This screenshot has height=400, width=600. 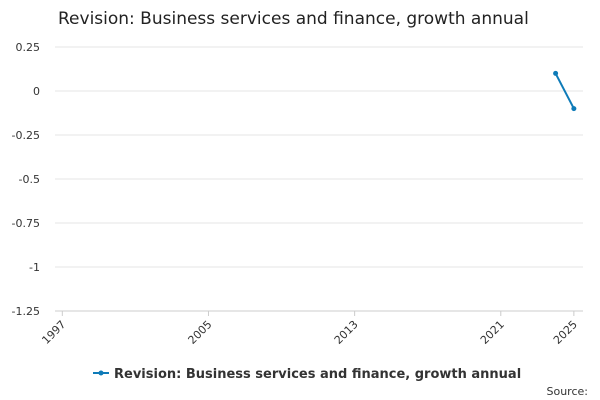 I want to click on y-tick-label: -0.5, so click(x=29, y=179).